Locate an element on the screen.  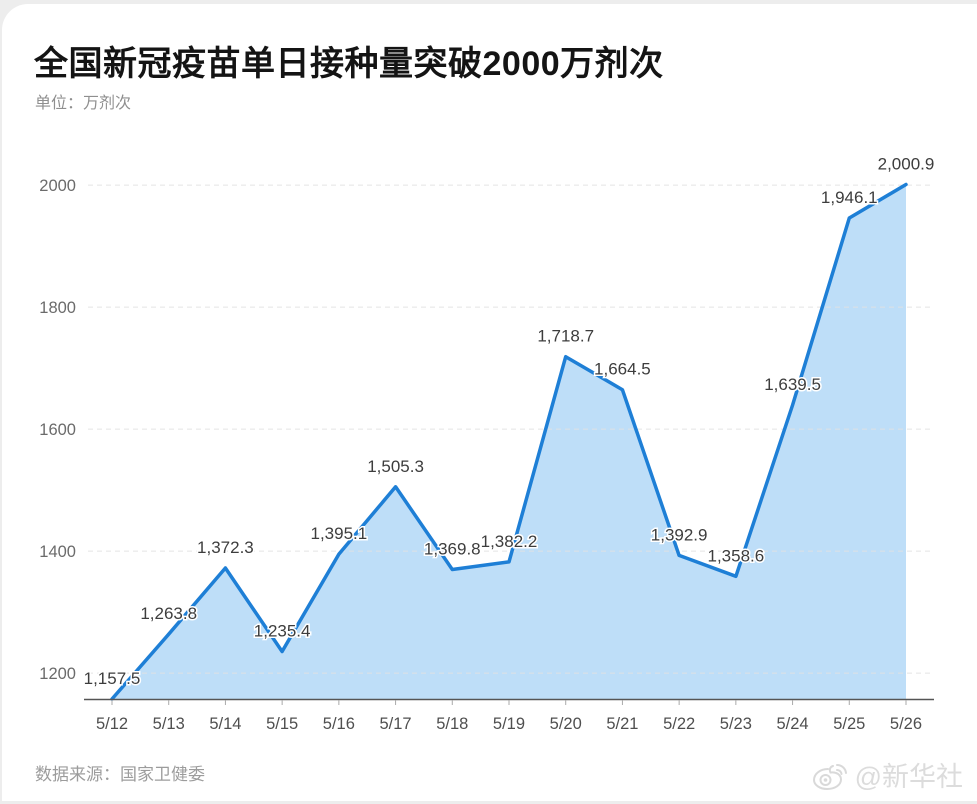
data-label: 1,505.3 is located at coordinates (395, 466).